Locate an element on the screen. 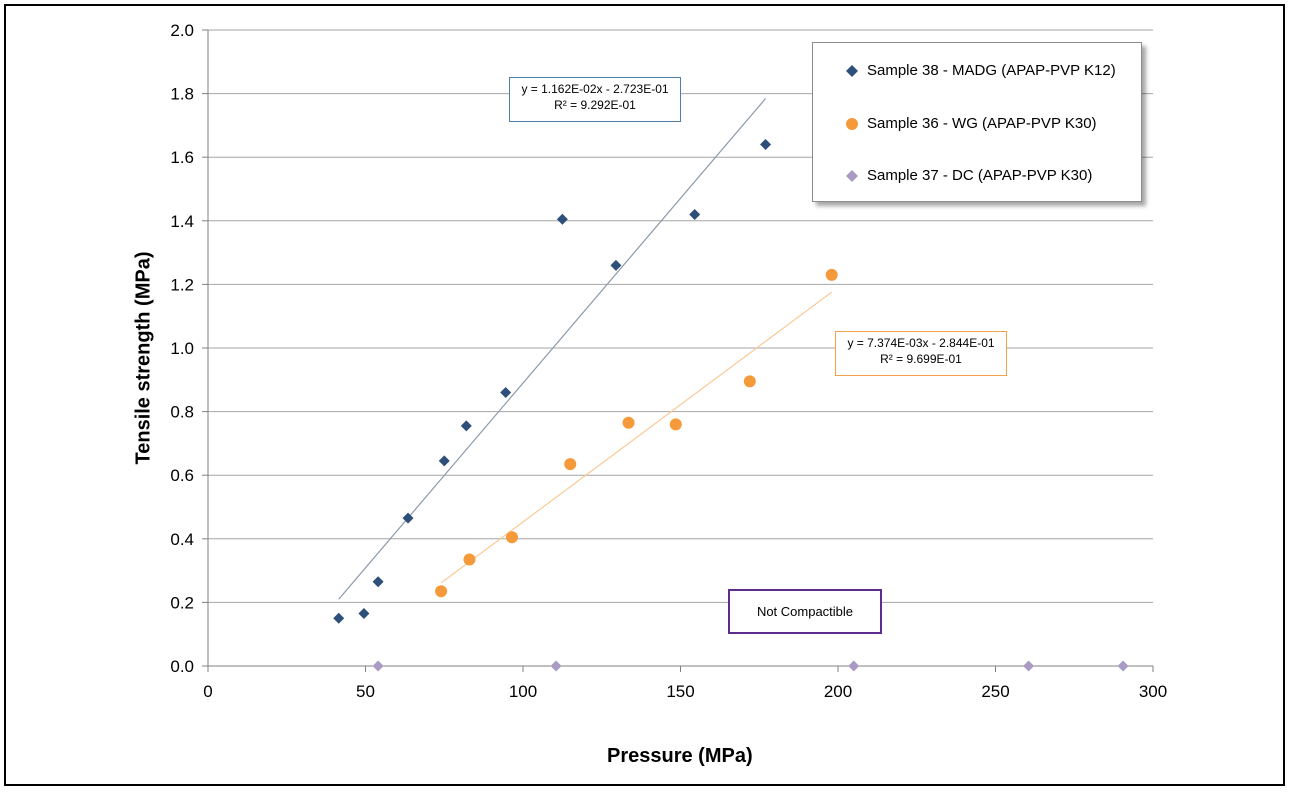 This screenshot has width=1291, height=792. legend-entry-sample-38: Sample 38 - MADG (APAP-PVP K12) is located at coordinates (978, 70).